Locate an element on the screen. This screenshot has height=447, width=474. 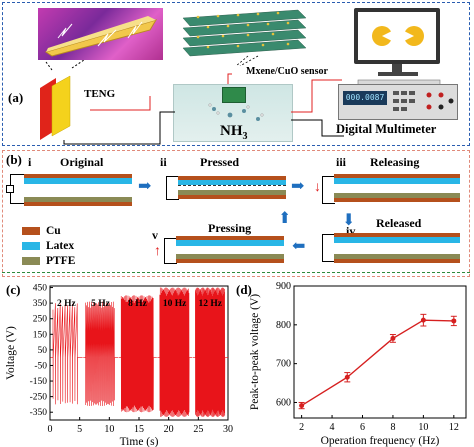
stage-i-top-layer is located at coordinates (78, 179).